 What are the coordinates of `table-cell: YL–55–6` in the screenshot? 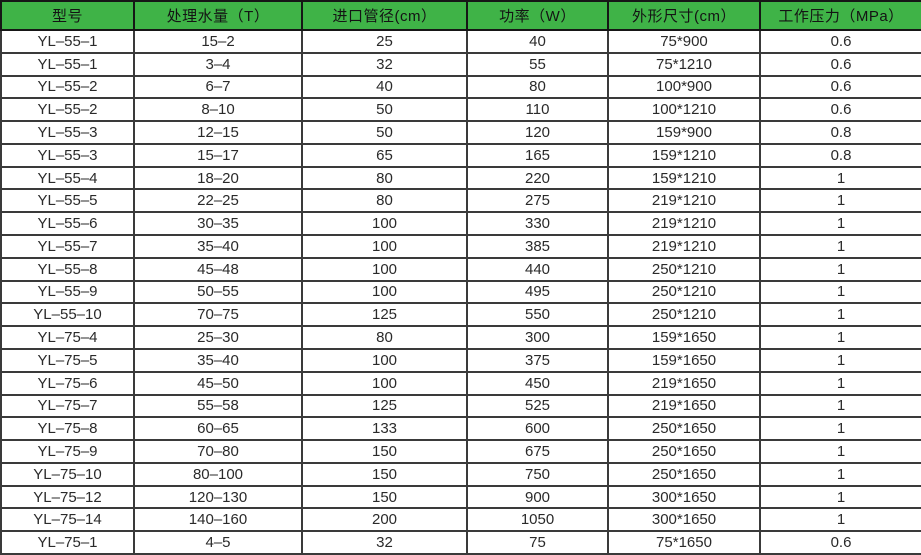 It's located at (67, 224).